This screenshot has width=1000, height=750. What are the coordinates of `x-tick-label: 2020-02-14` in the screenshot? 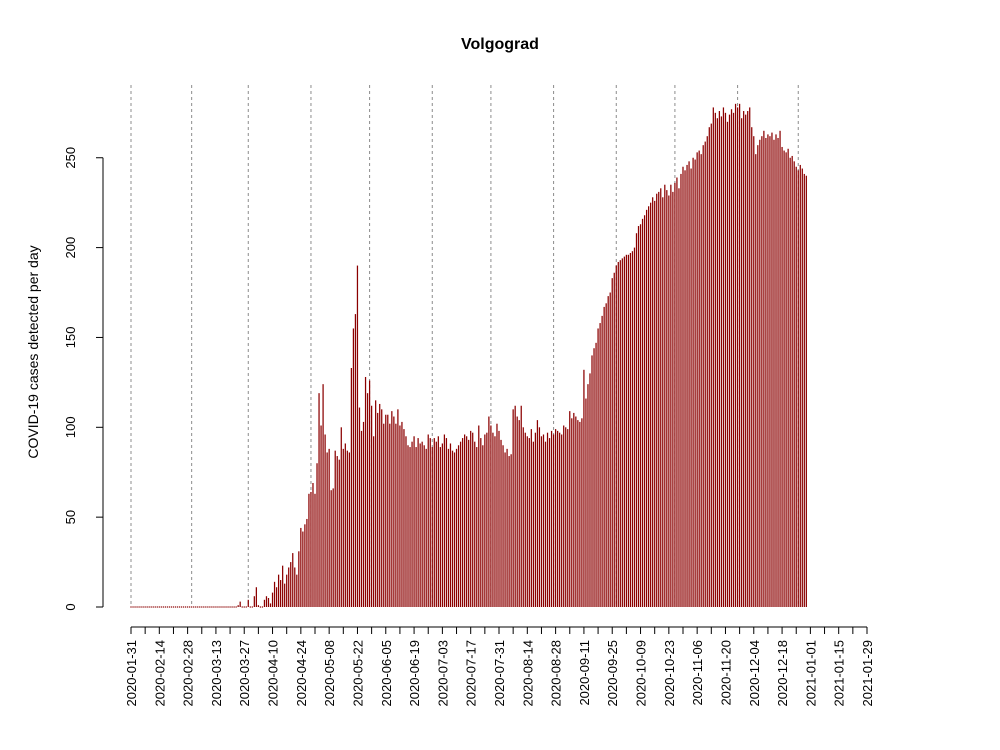 It's located at (159, 673).